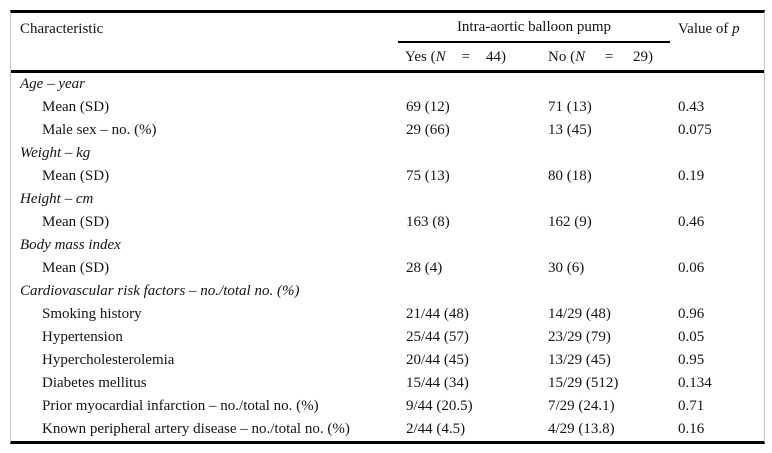  What do you see at coordinates (387, 153) in the screenshot?
I see `table-row: Weight – kg` at bounding box center [387, 153].